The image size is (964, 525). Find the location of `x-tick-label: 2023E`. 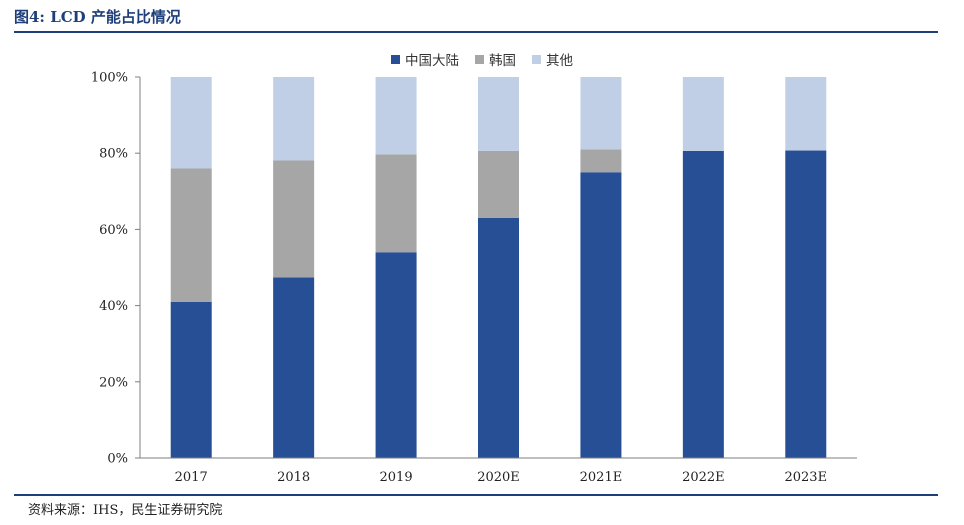

x-tick-label: 2023E is located at coordinates (805, 477).